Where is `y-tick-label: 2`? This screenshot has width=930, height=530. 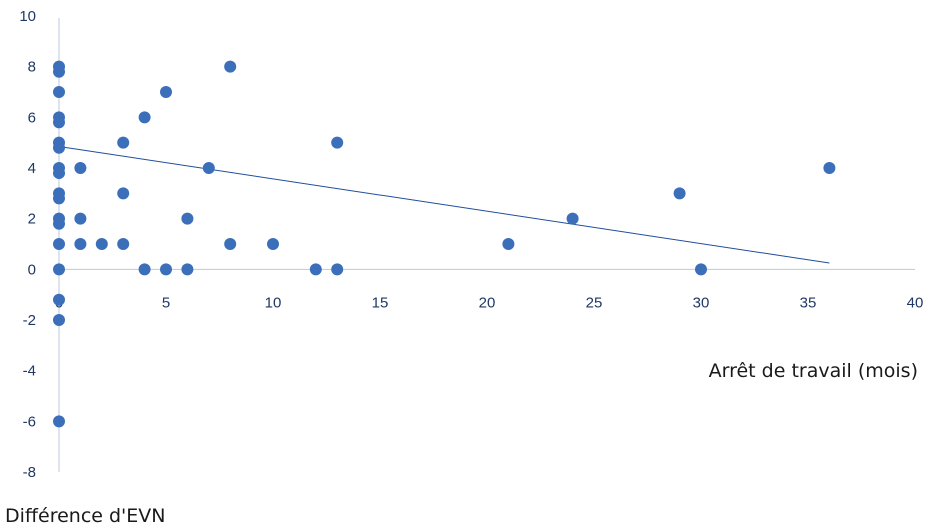
y-tick-label: 2 is located at coordinates (32, 219).